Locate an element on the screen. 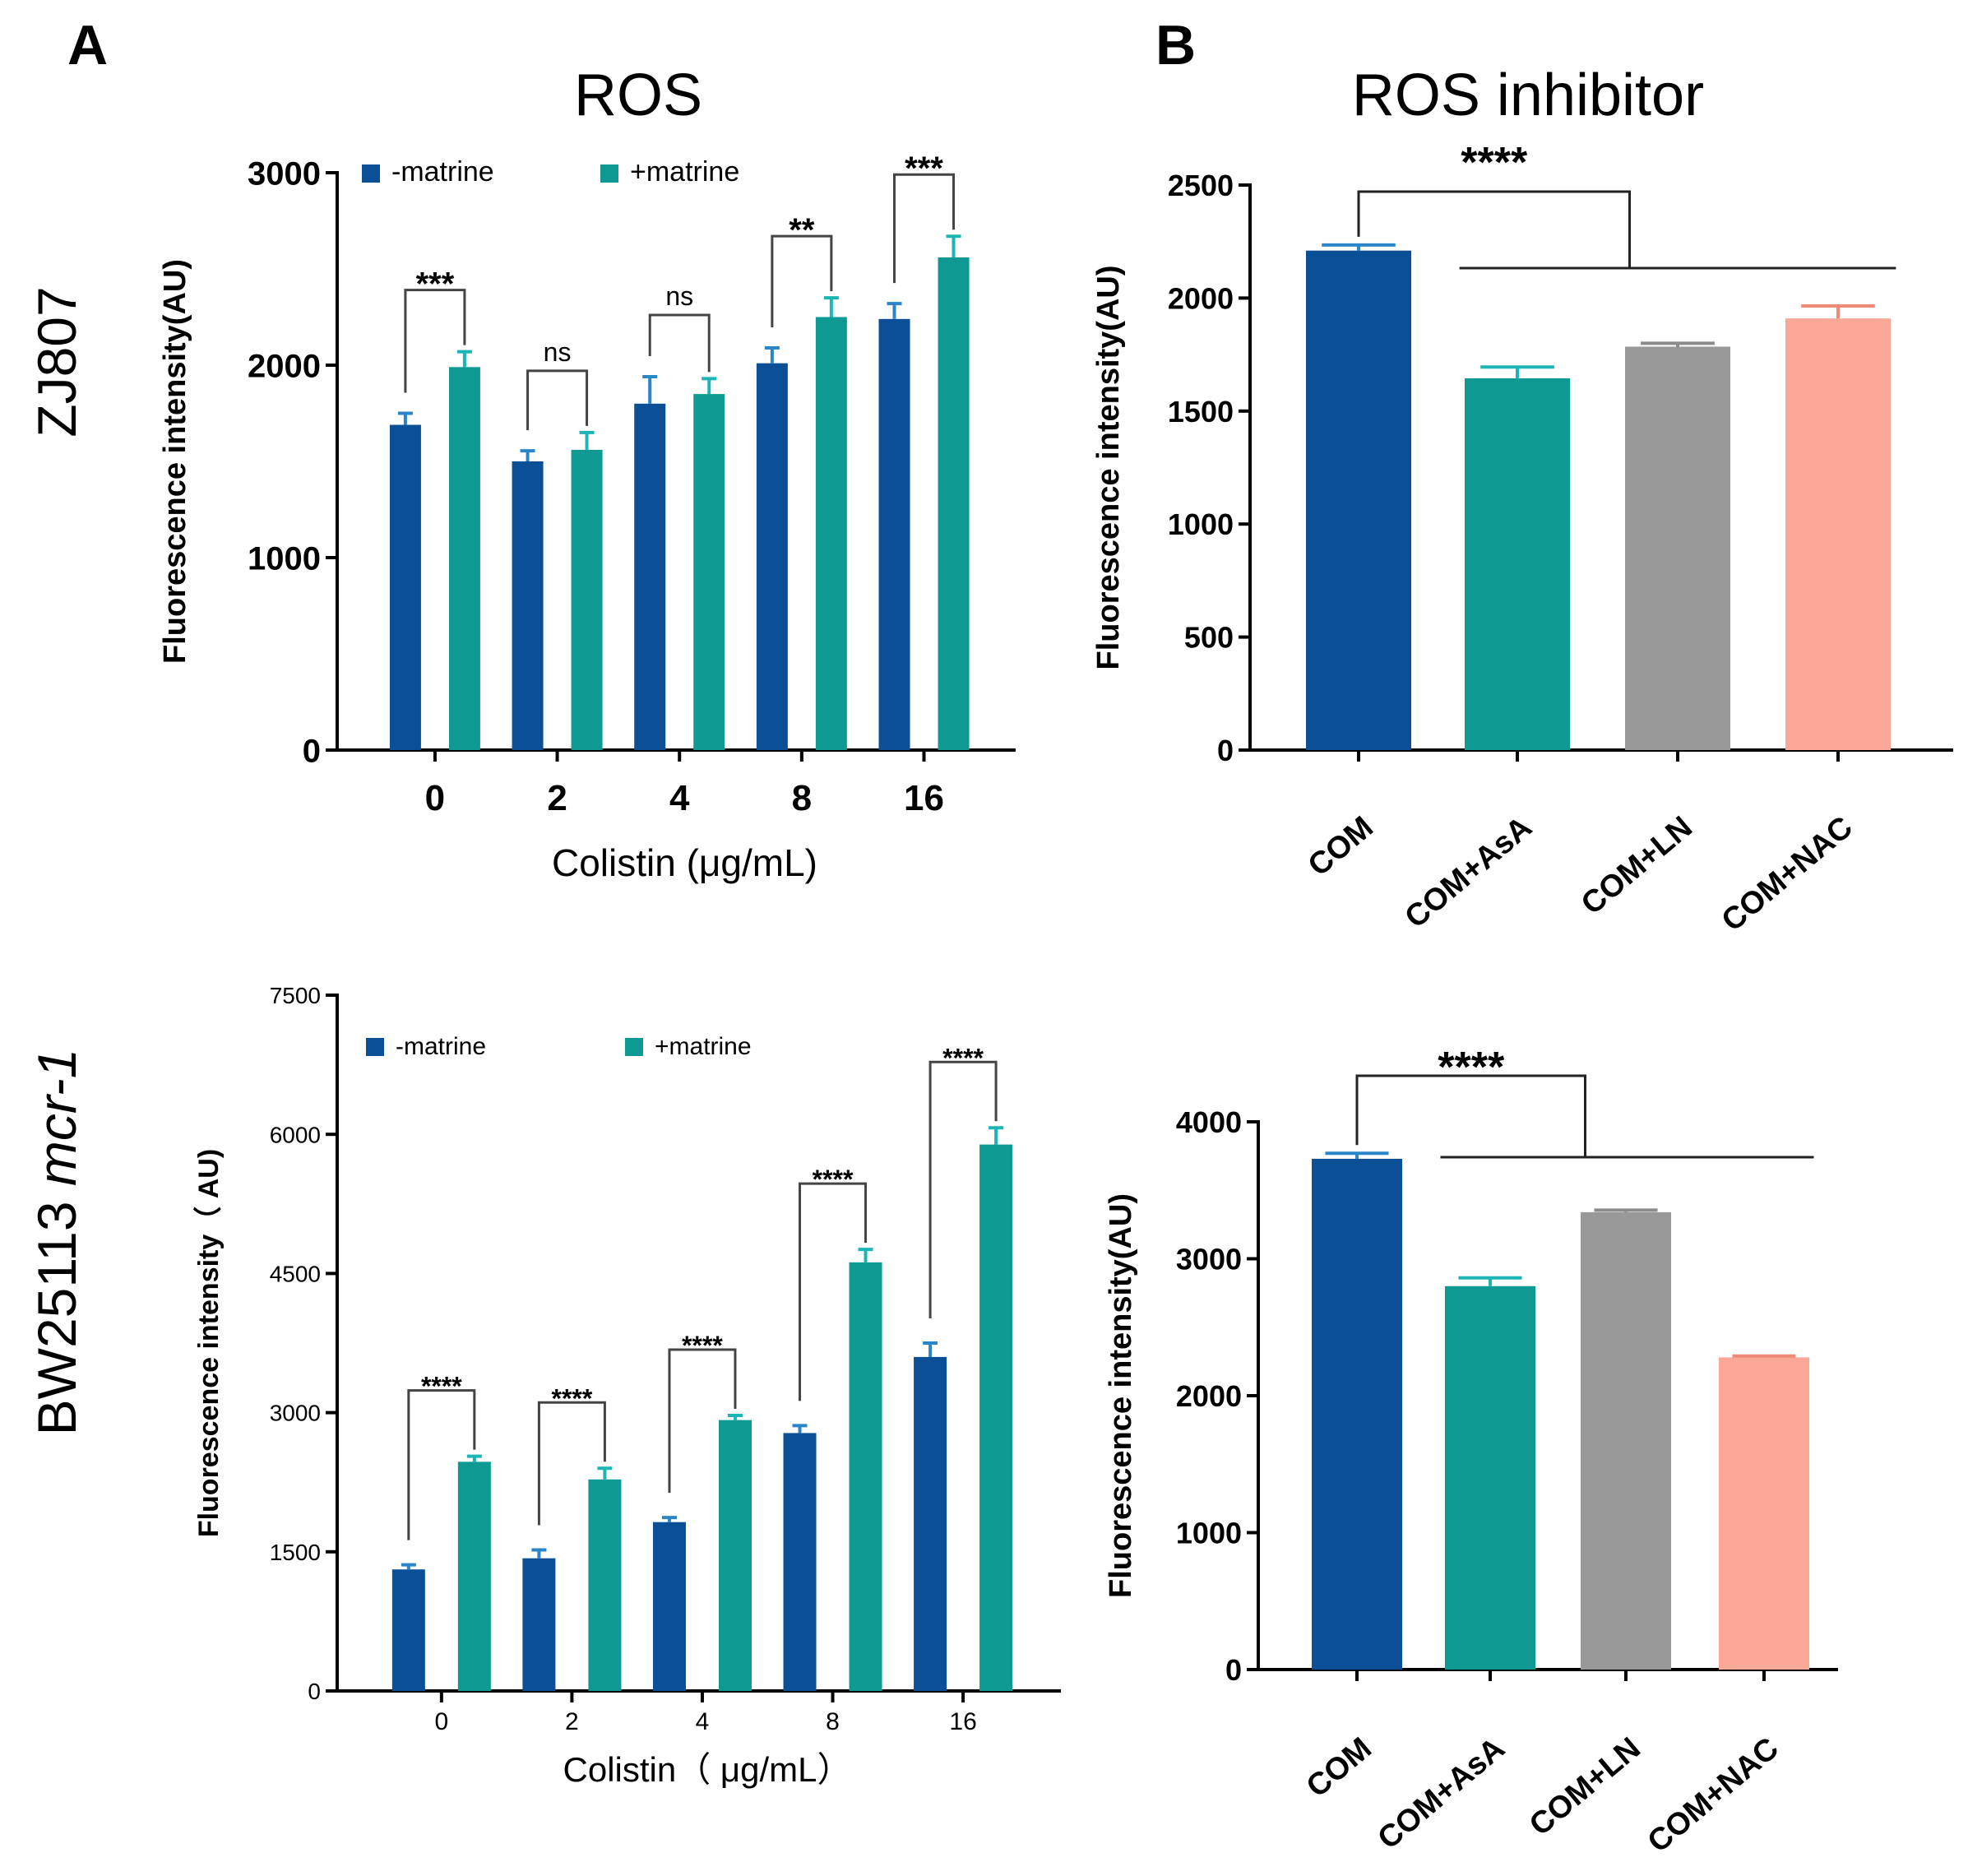  y-tick-label: 4500 is located at coordinates (296, 1273).